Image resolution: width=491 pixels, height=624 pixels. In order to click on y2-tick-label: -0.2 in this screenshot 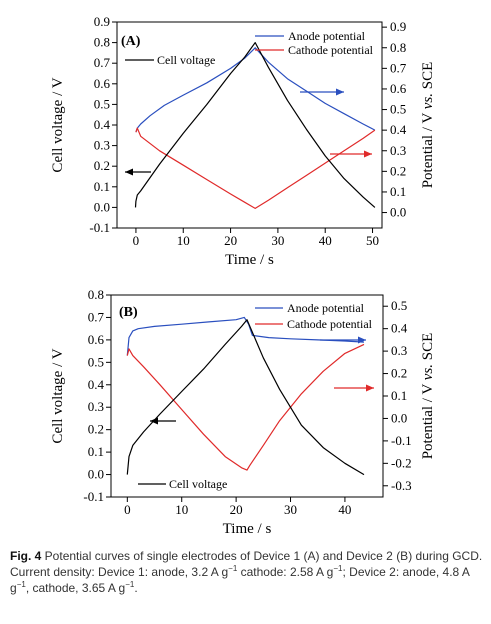, I will do `click(401, 462)`.